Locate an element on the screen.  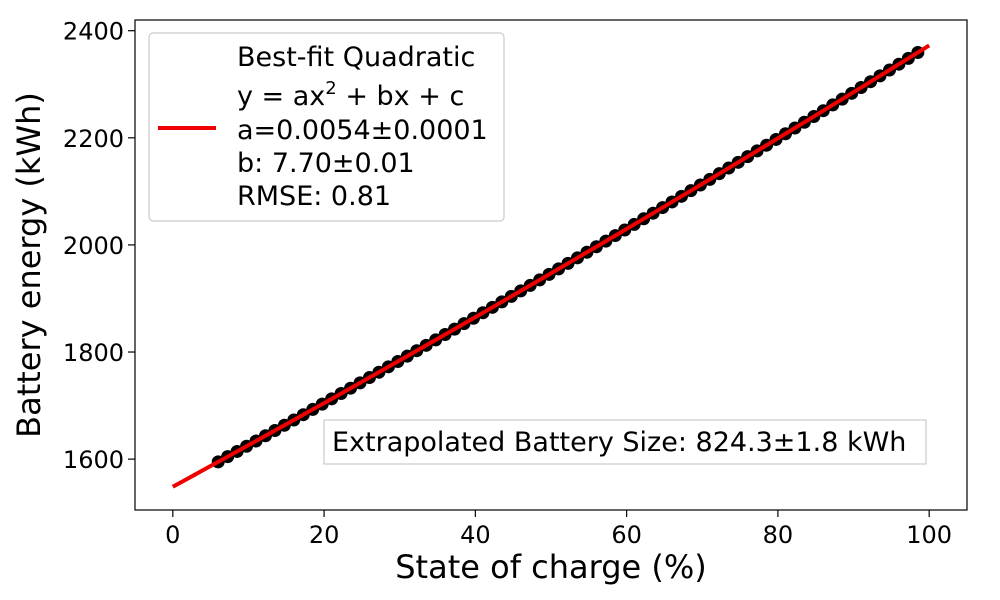
x-tick-label: 20 is located at coordinates (324, 535).